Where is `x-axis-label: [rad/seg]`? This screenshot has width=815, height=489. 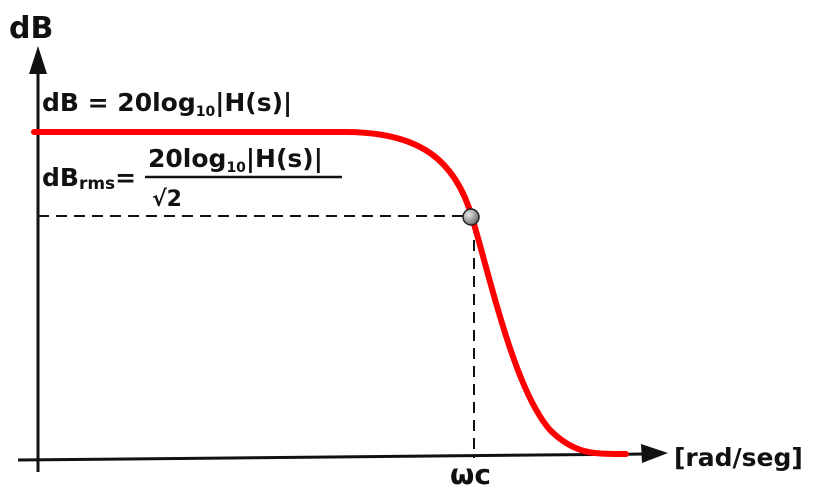
x-axis-label: [rad/seg] is located at coordinates (738, 457).